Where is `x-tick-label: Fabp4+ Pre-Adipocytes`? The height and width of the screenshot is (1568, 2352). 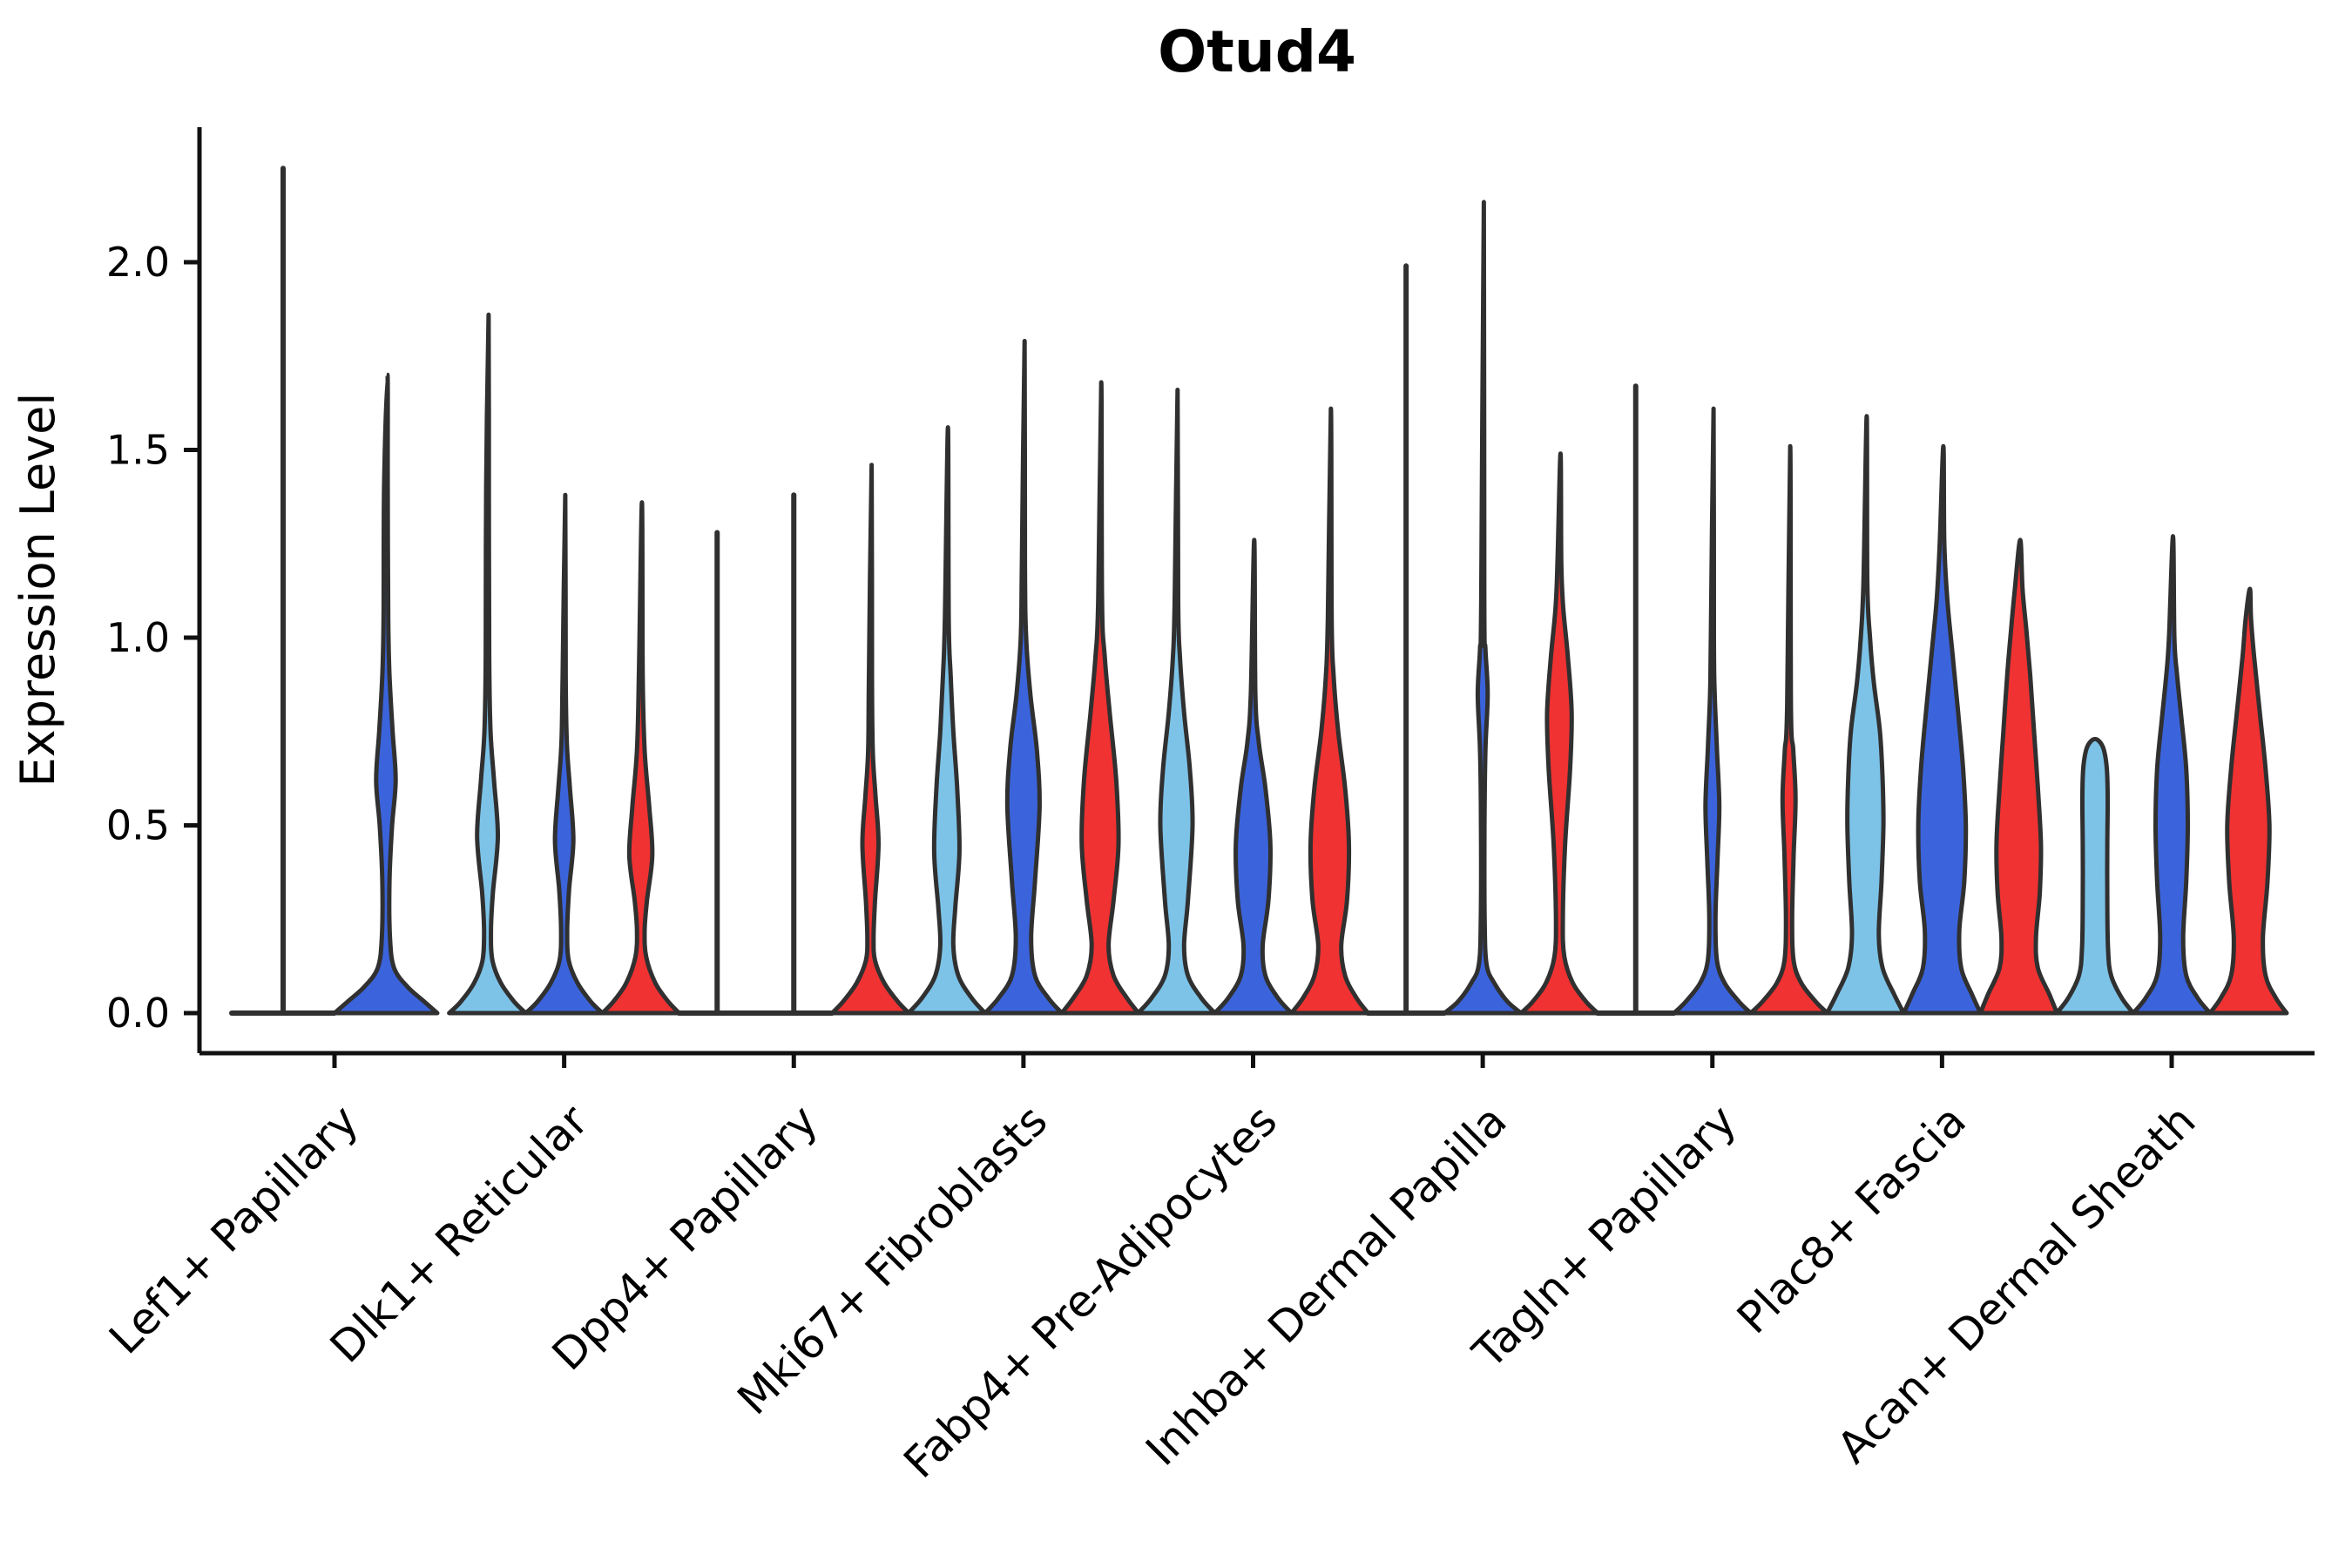
x-tick-label: Fabp4+ Pre-Adipocytes is located at coordinates (1090, 1291).